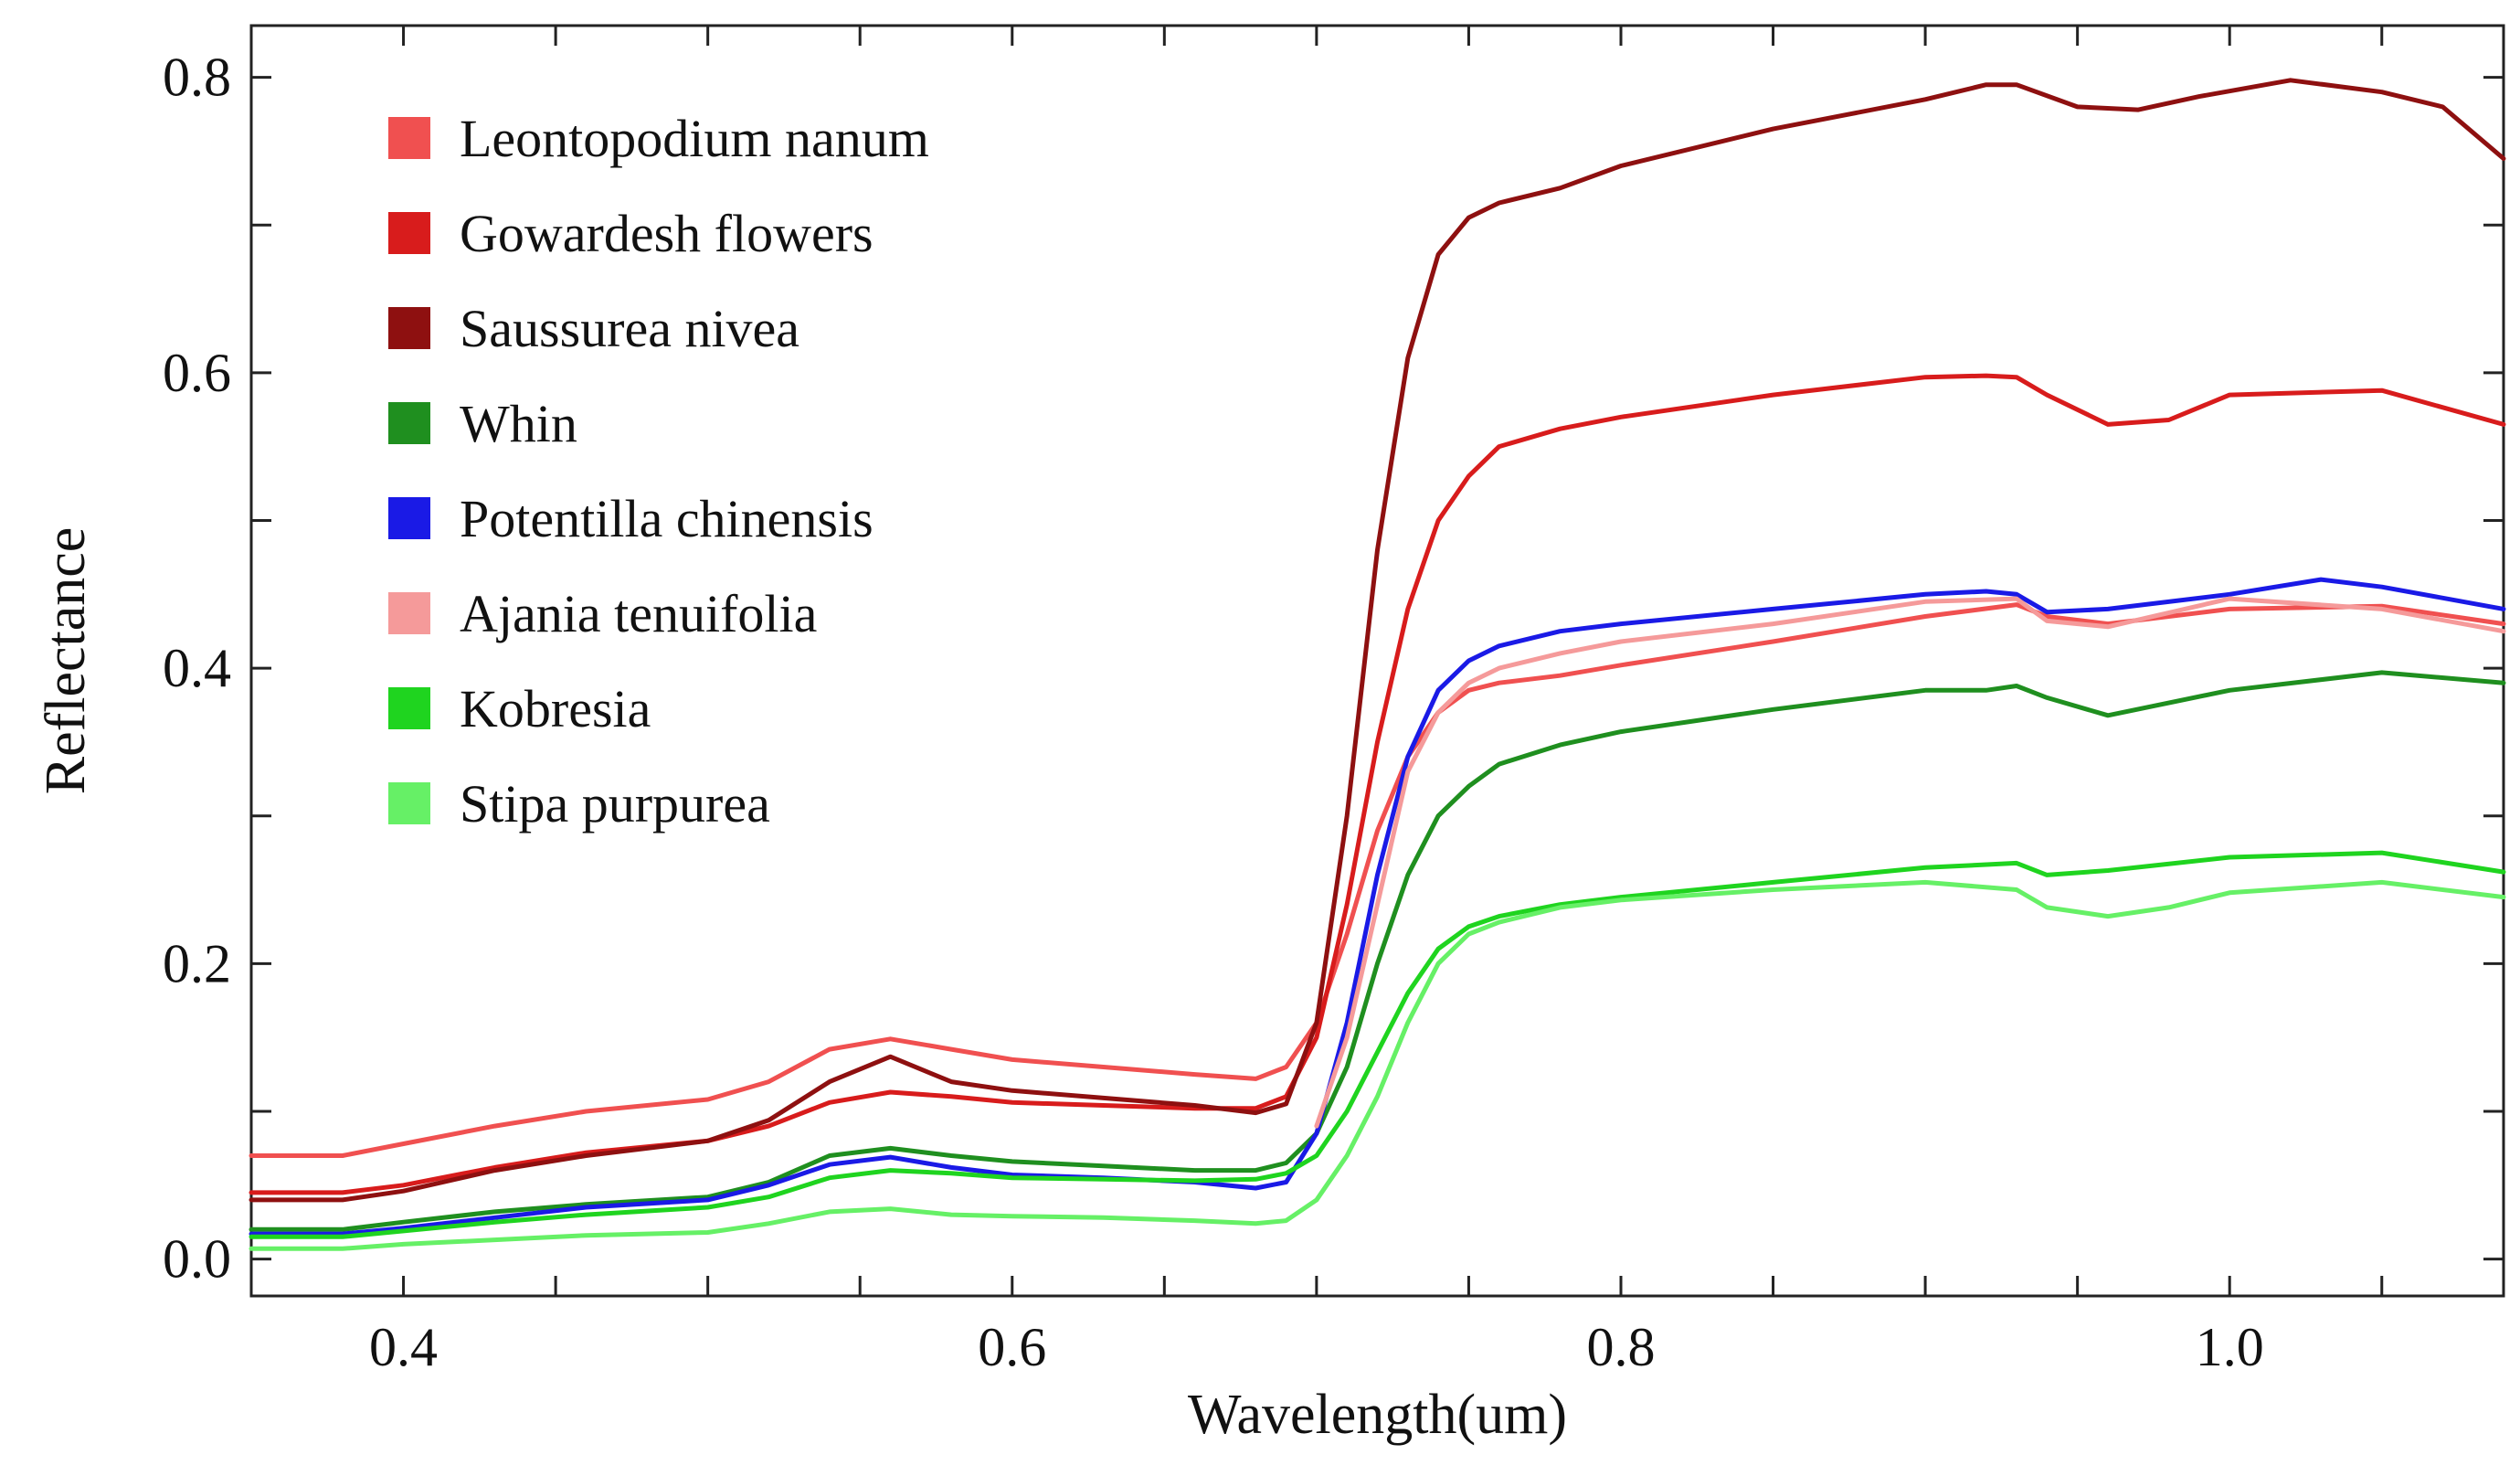  I want to click on y-tick-label: 0.8, so click(197, 78).